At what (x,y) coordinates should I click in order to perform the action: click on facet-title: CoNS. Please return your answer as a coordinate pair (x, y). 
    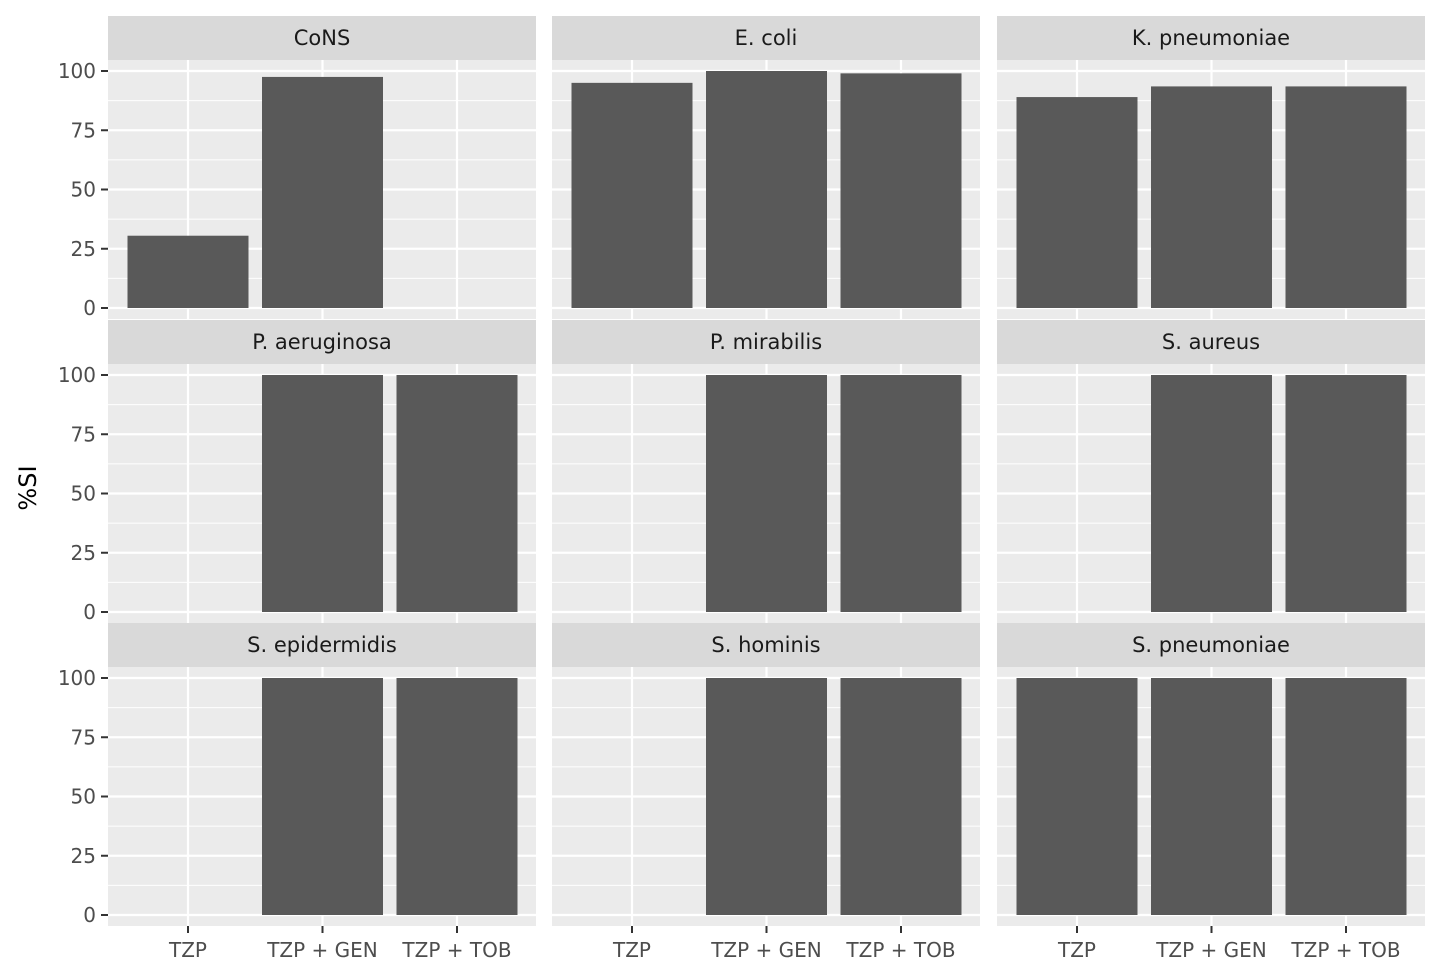
    Looking at the image, I should click on (322, 38).